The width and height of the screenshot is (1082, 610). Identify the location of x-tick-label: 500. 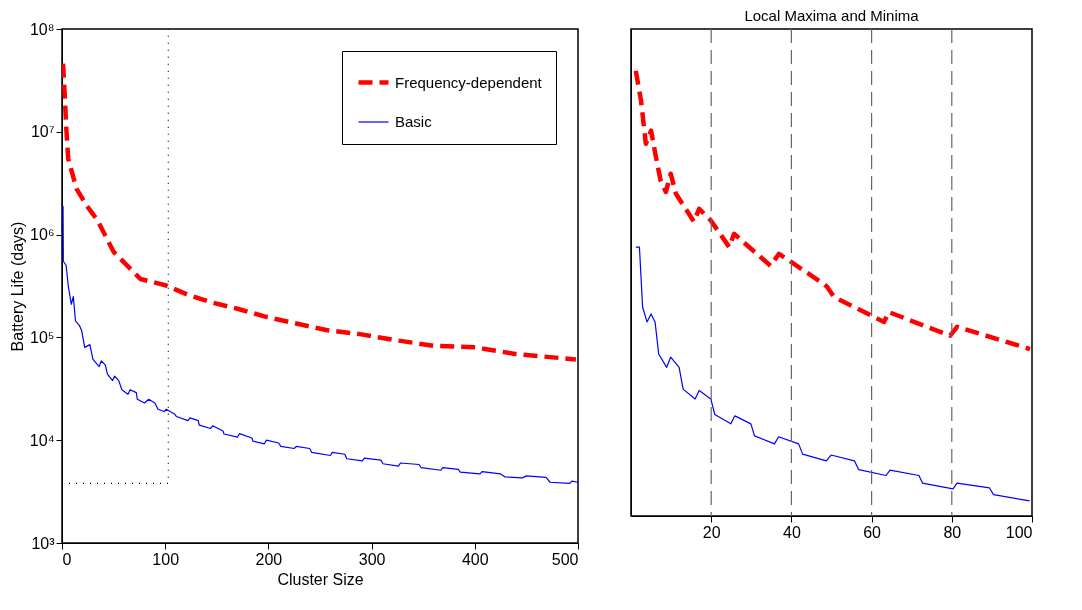
(565, 559).